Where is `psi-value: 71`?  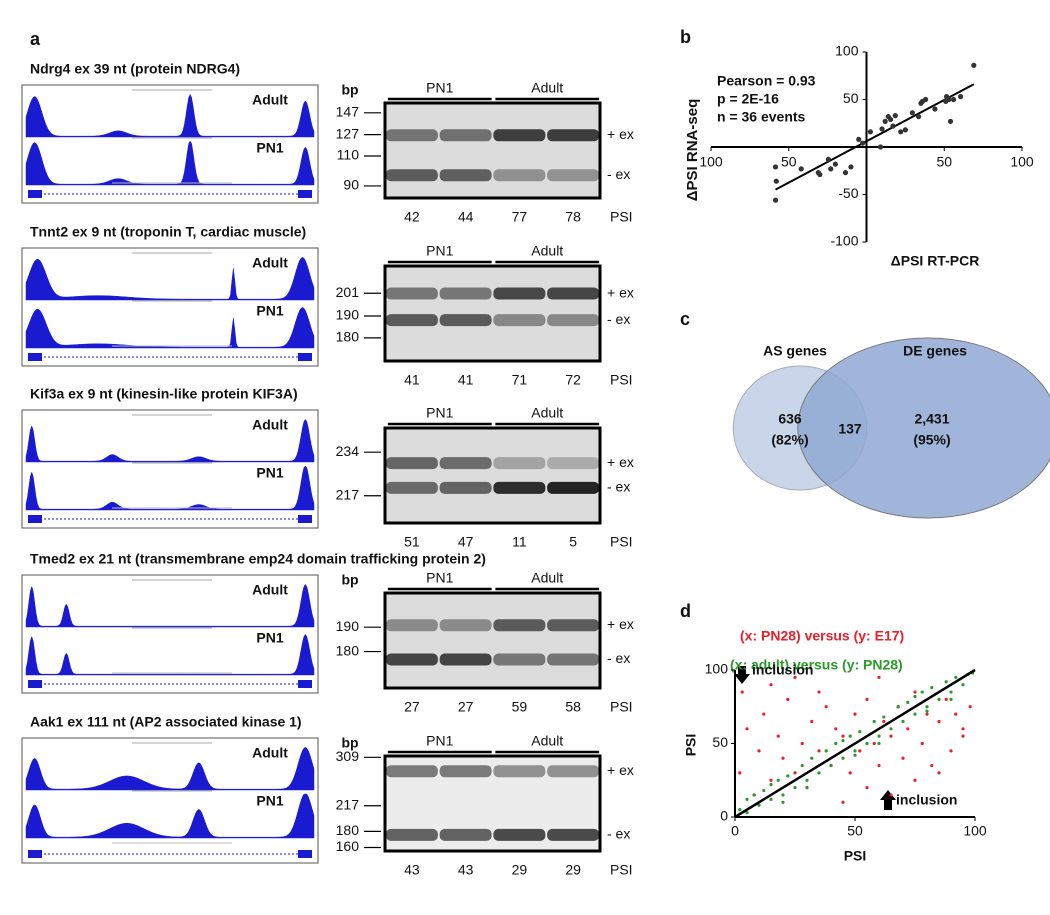
psi-value: 71 is located at coordinates (520, 380).